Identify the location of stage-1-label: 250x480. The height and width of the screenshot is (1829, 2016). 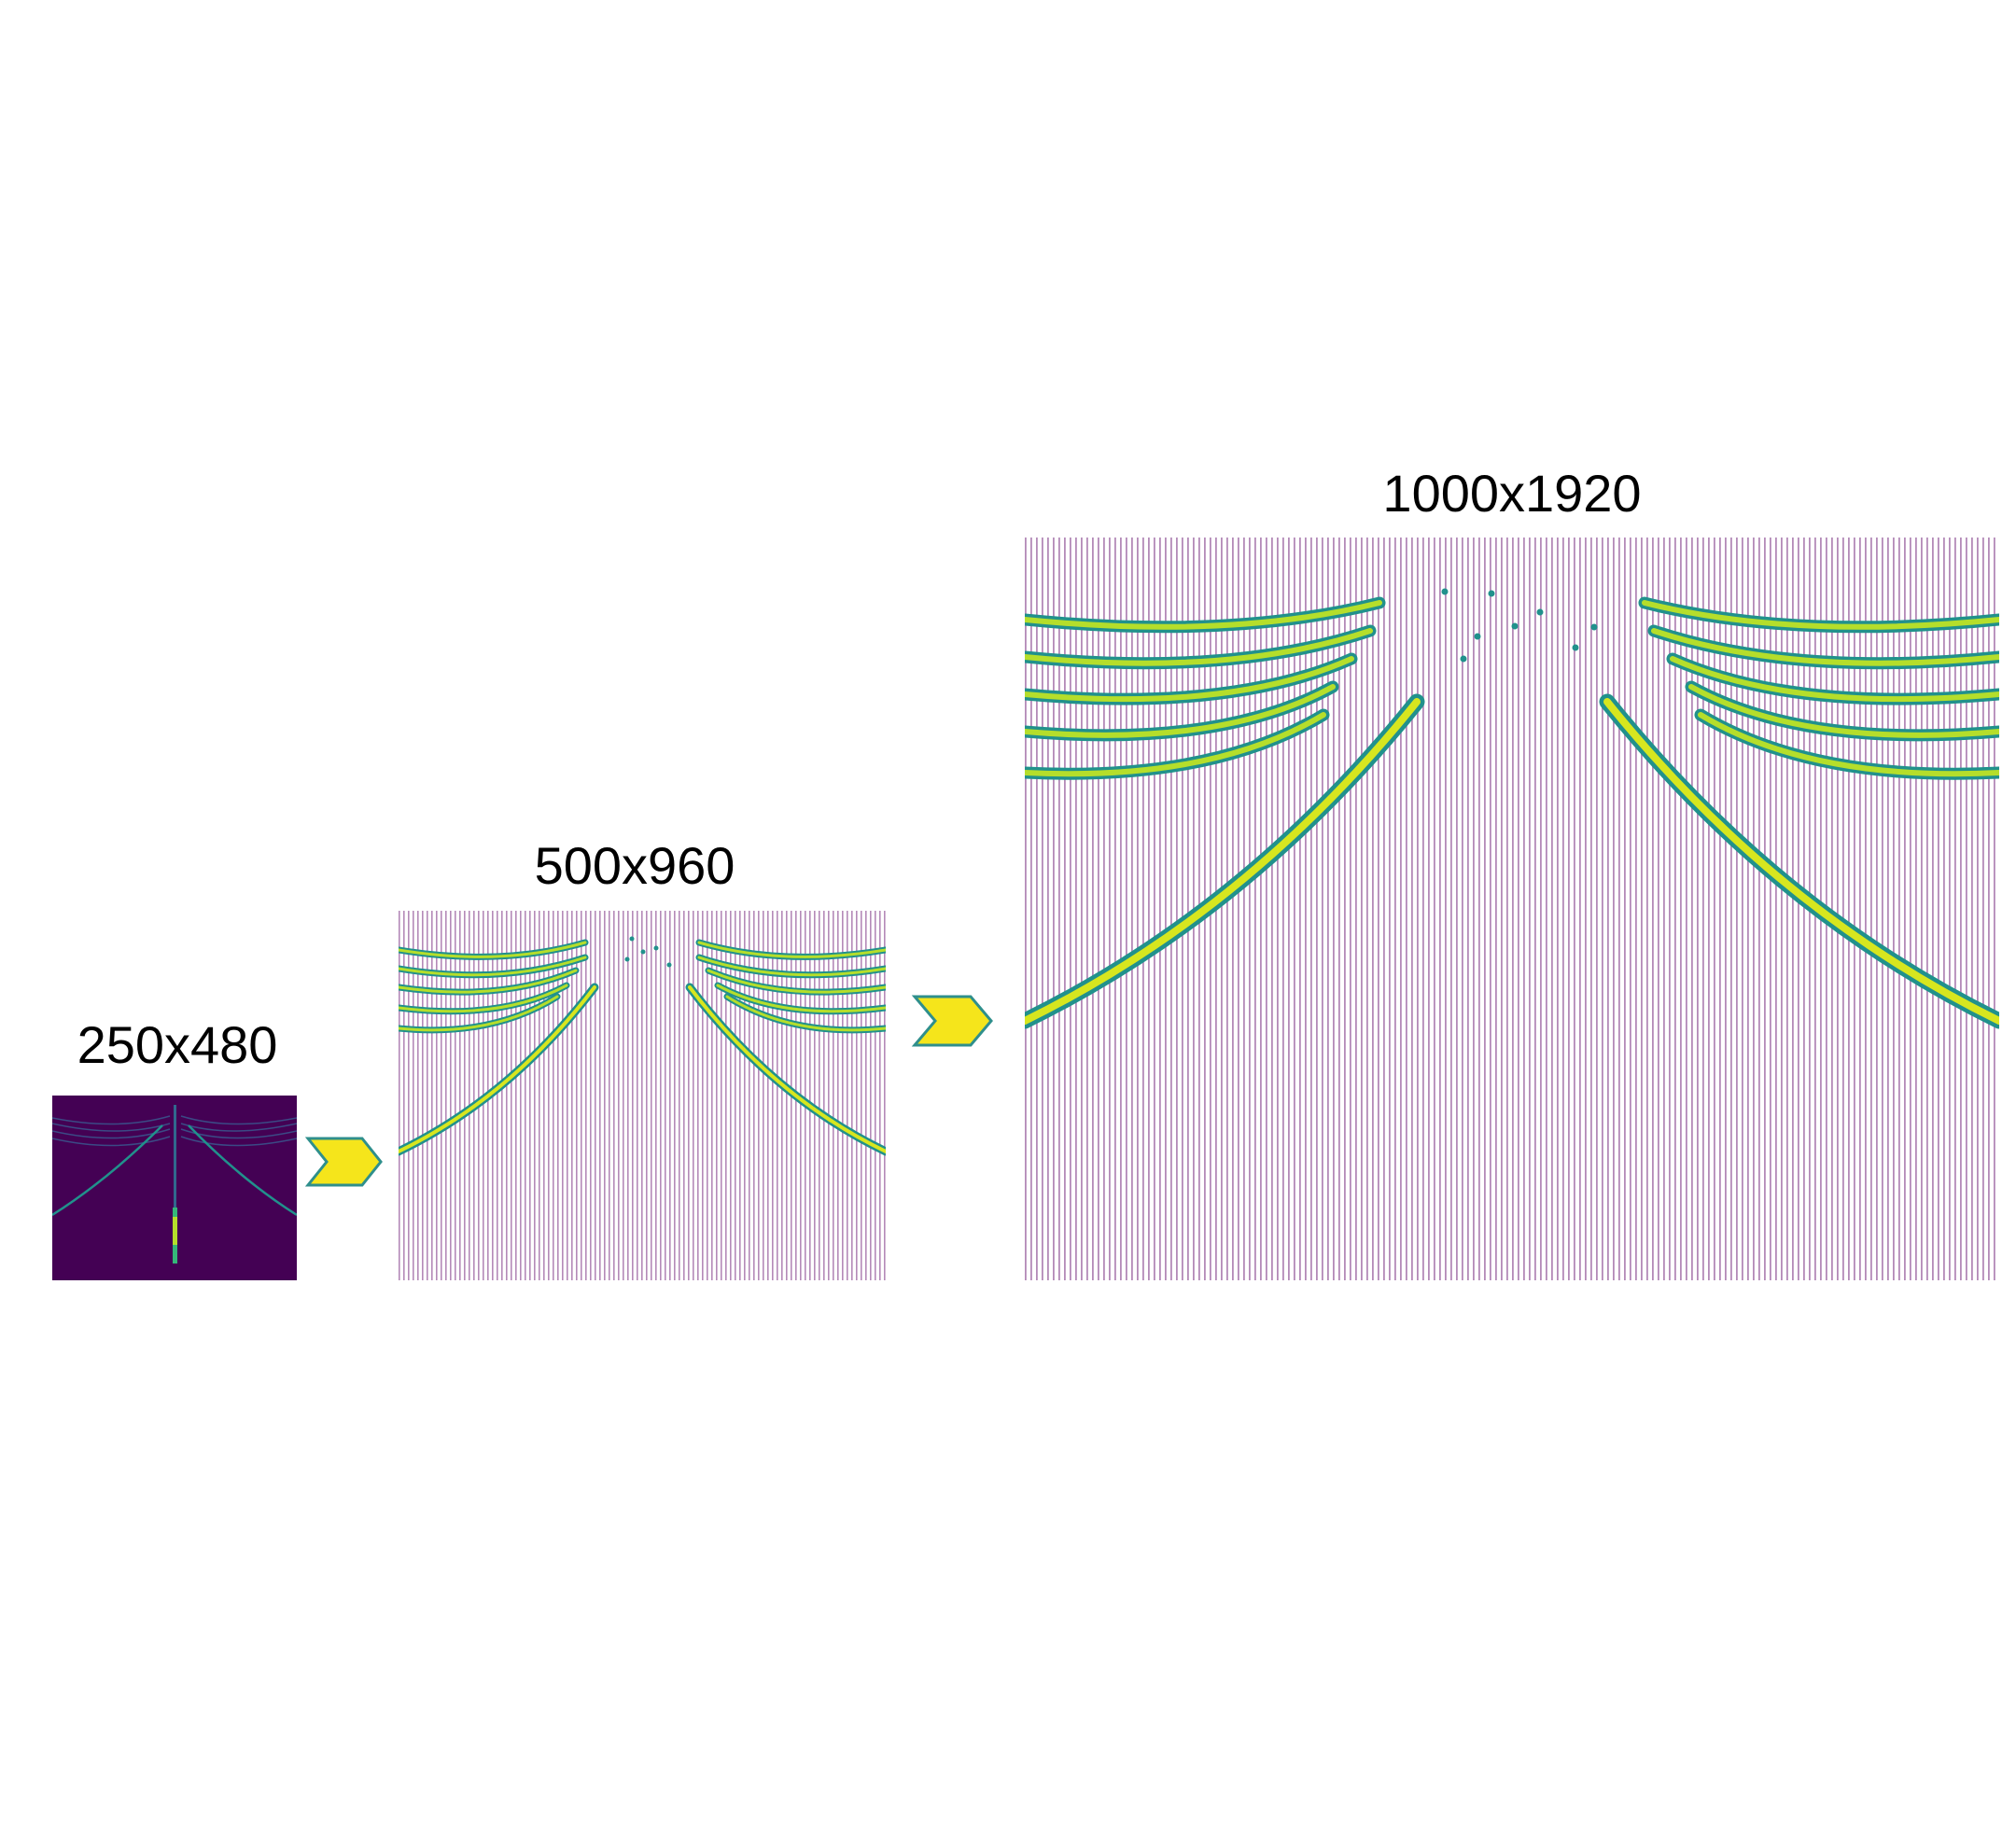
(177, 1044).